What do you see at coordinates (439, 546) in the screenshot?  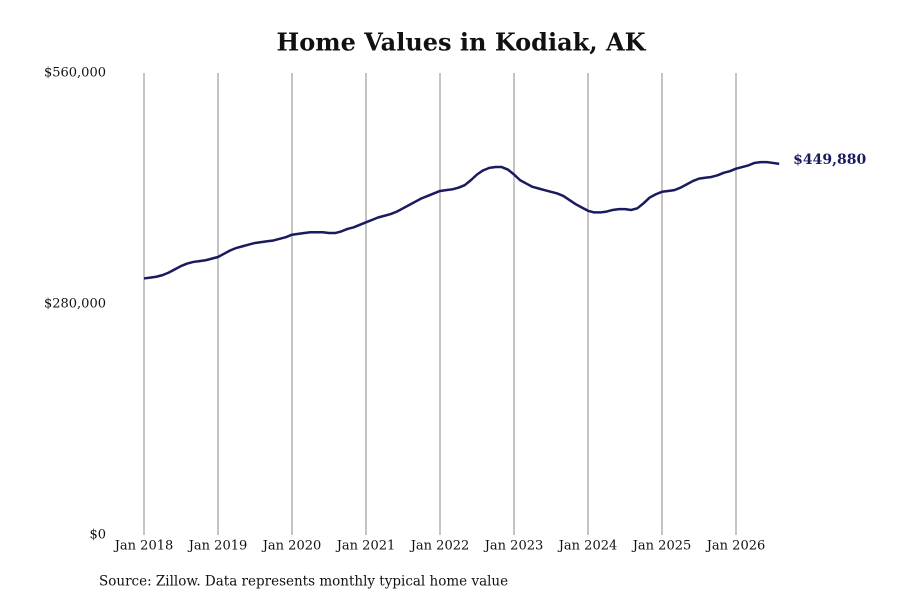 I see `x-tick-label: Jan 2022` at bounding box center [439, 546].